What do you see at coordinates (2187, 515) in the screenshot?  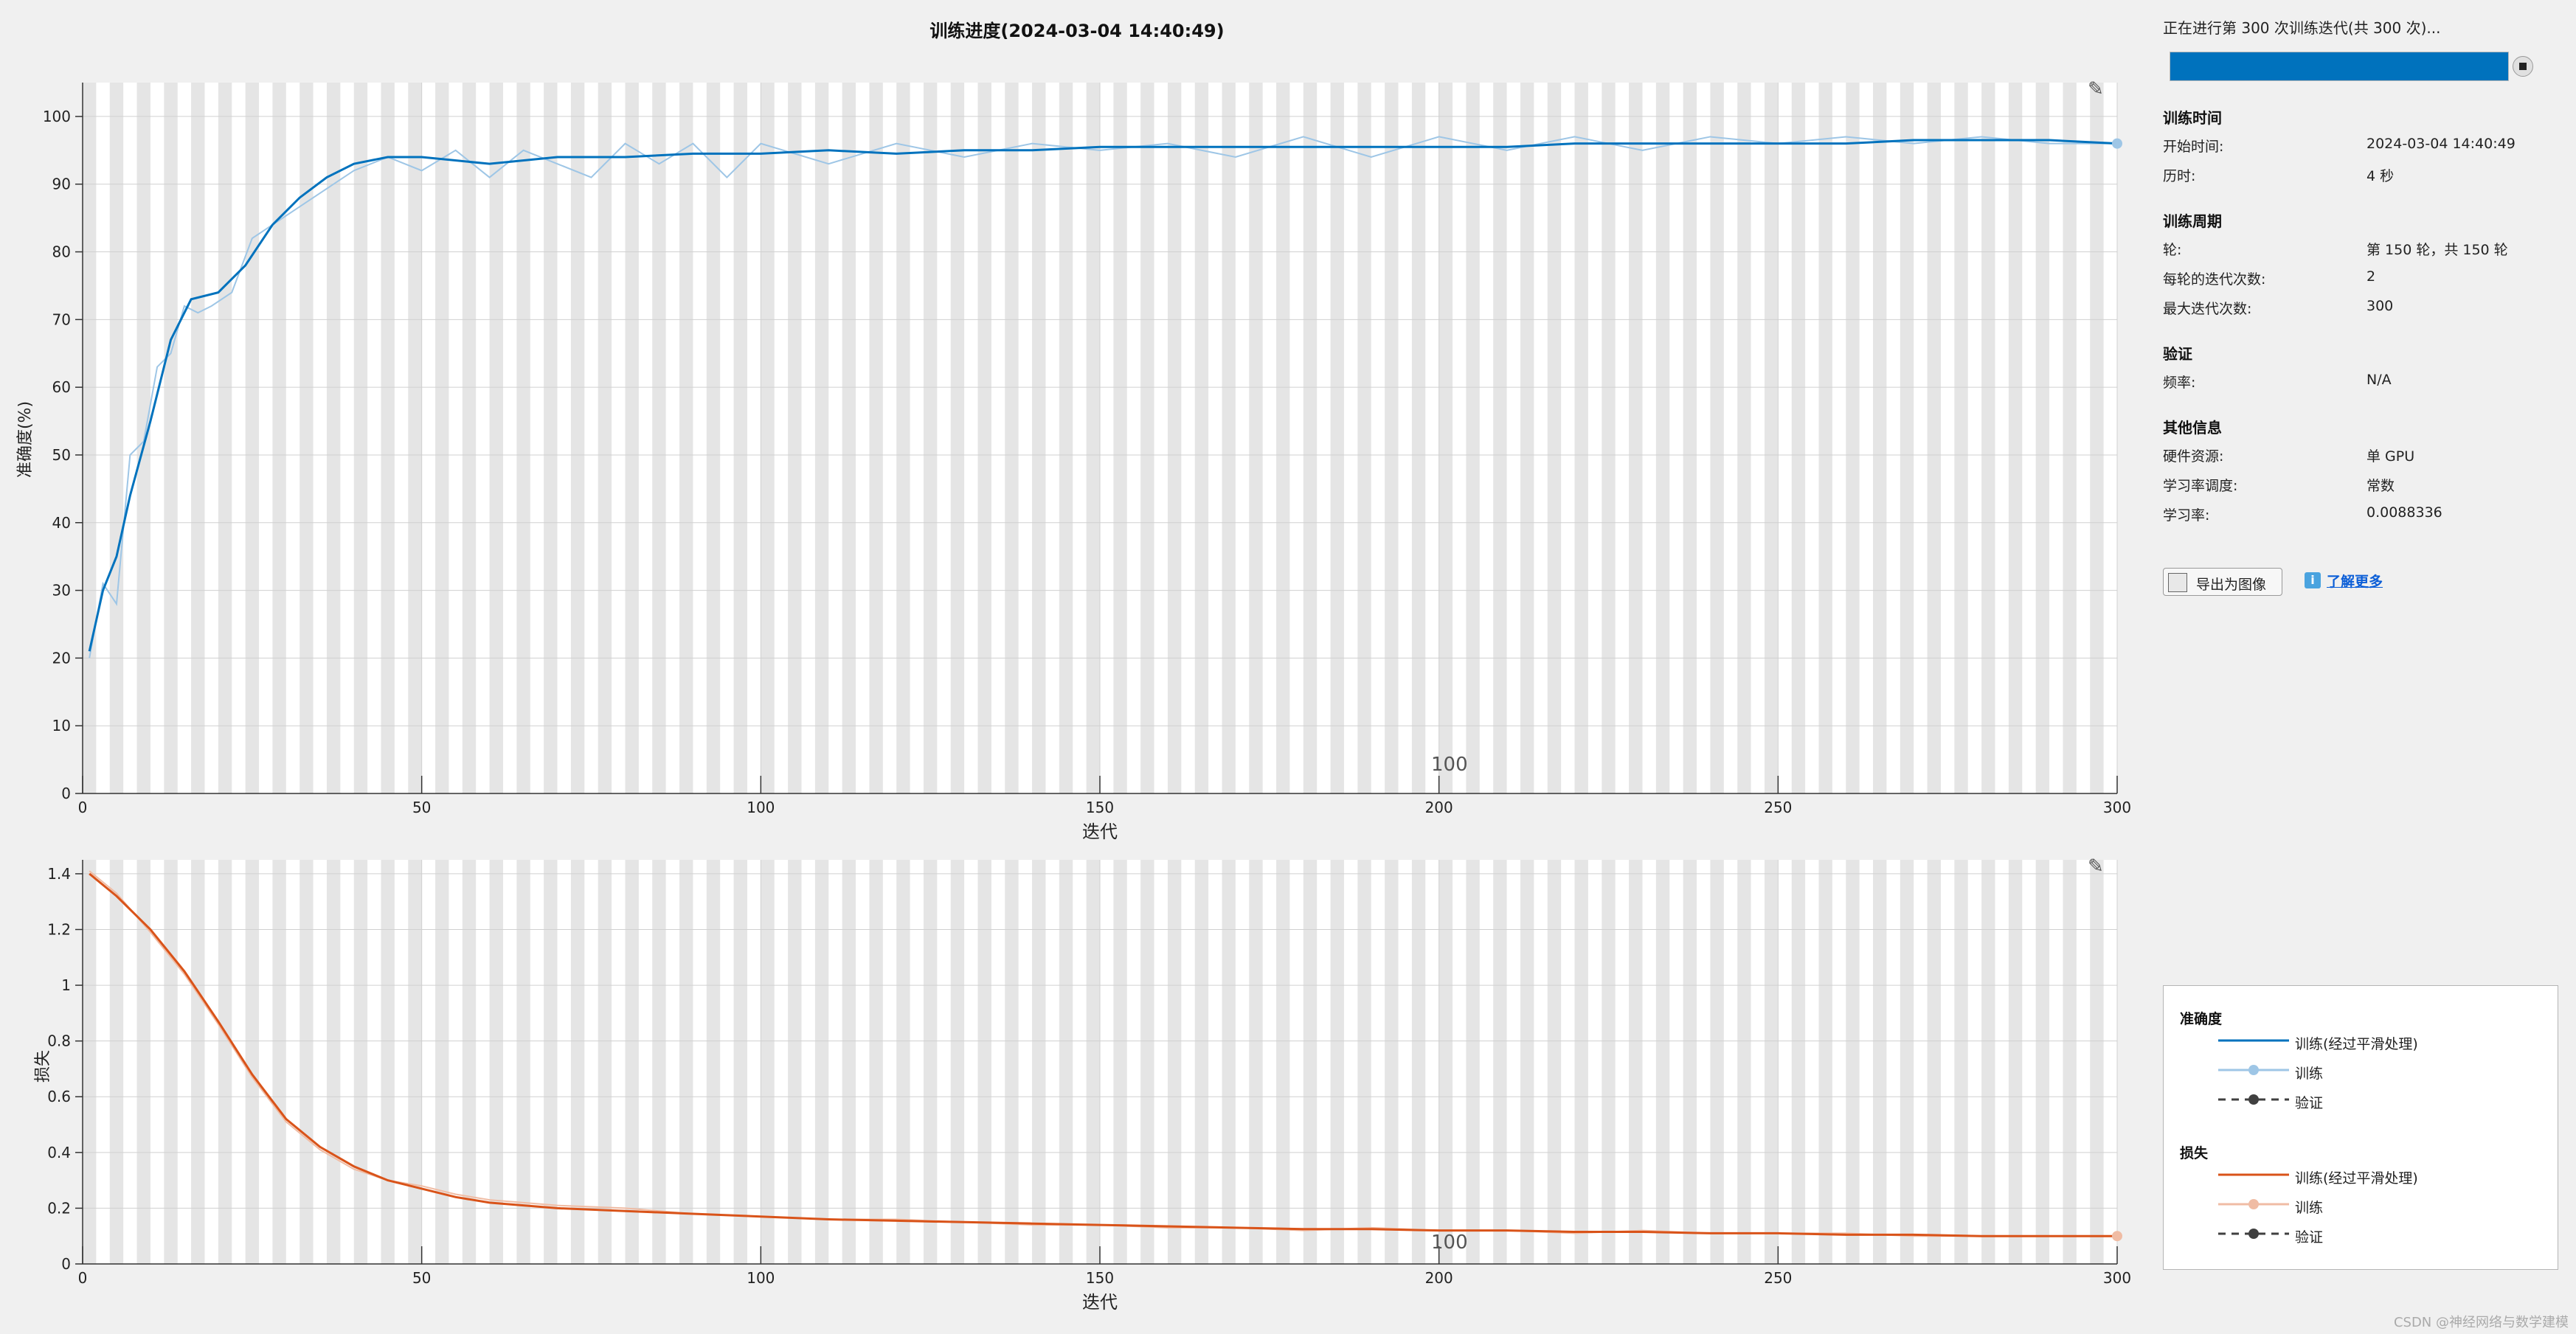 I see `learning-rate-label: 学习率:` at bounding box center [2187, 515].